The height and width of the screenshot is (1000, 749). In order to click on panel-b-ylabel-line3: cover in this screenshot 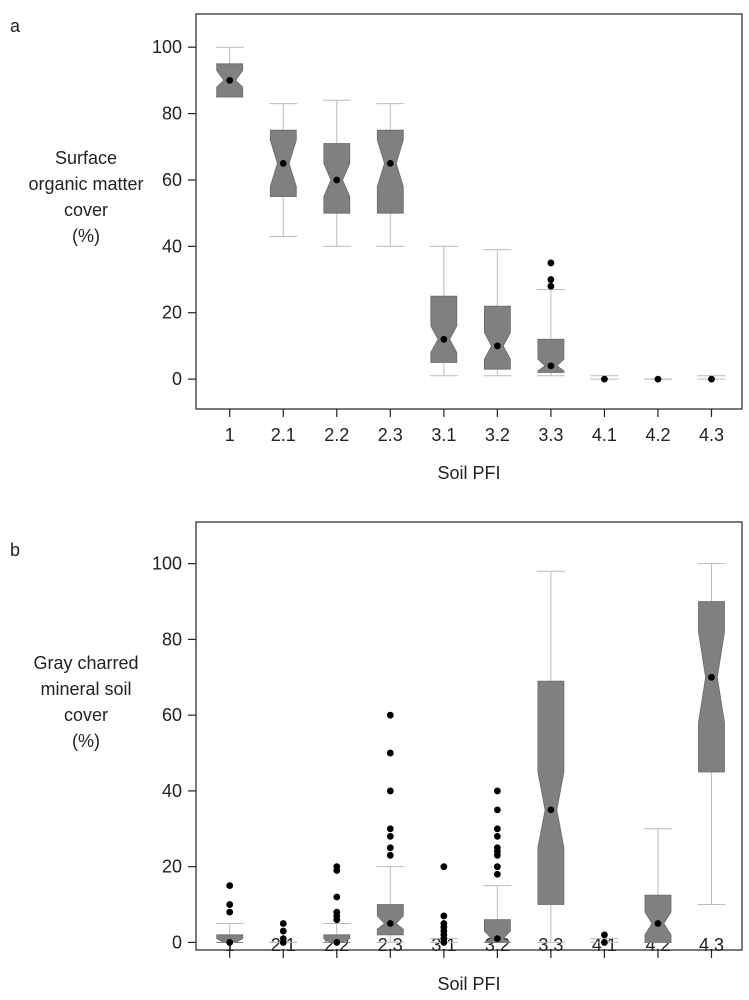, I will do `click(86, 715)`.